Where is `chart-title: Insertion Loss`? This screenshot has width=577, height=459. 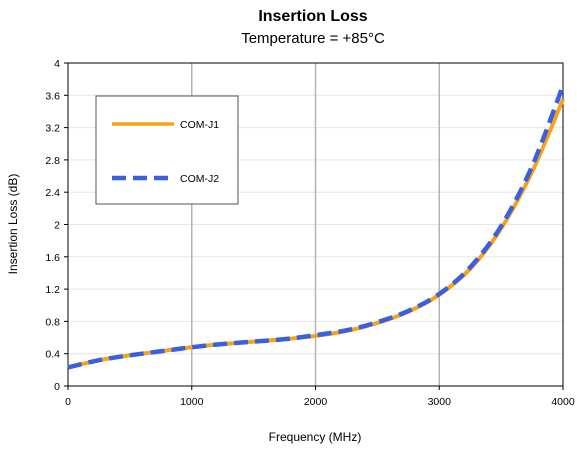 chart-title: Insertion Loss is located at coordinates (312, 16).